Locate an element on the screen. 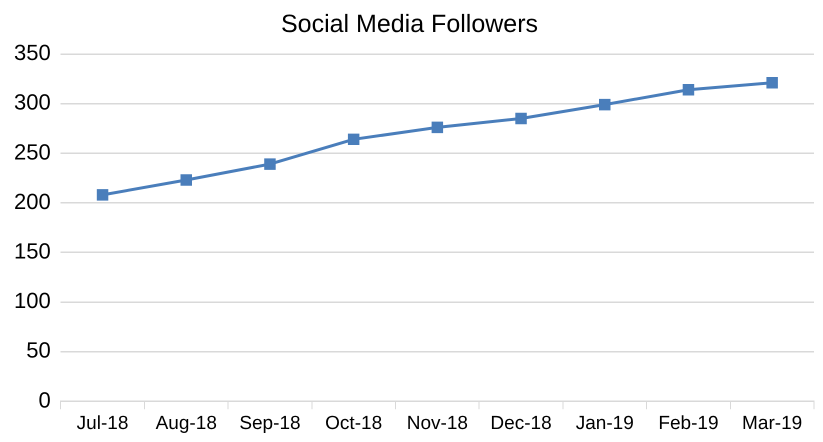 Image resolution: width=823 pixels, height=442 pixels. chart-title: Social Media Followers is located at coordinates (409, 24).